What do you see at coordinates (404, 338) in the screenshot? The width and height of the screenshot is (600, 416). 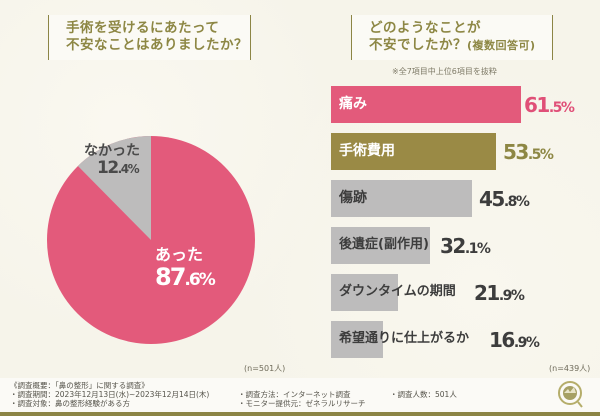 I see `bar-label-result: 希望通りに仕上がるか` at bounding box center [404, 338].